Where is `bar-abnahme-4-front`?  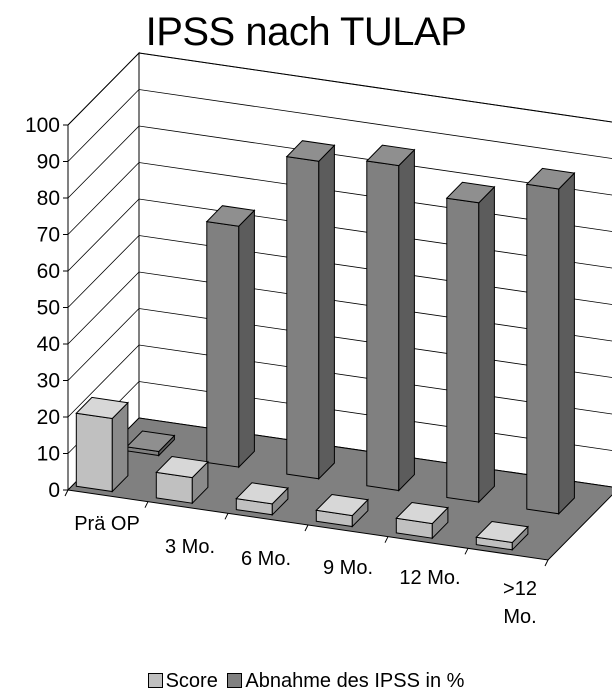
bar-abnahme-4-front is located at coordinates (463, 350).